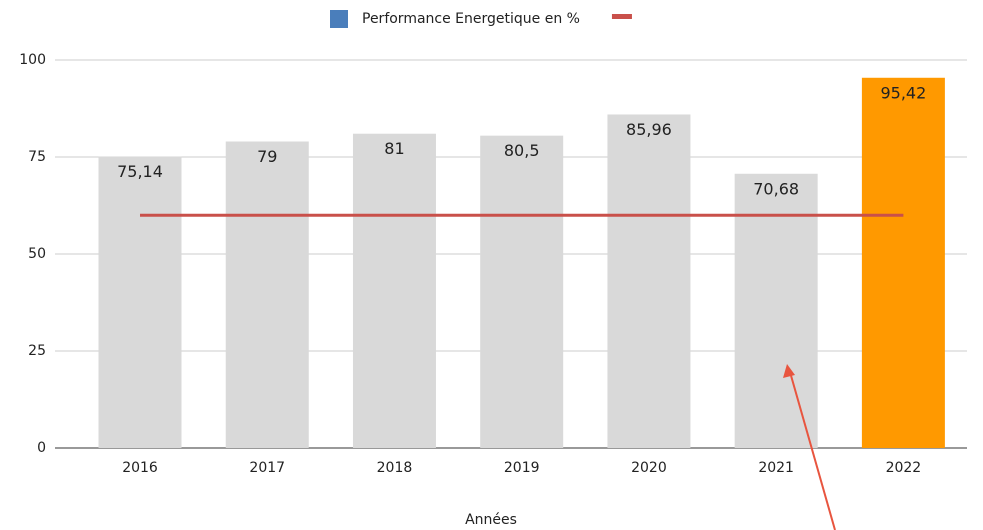 This screenshot has width=983, height=530. I want to click on data-label: 95,42, so click(903, 92).